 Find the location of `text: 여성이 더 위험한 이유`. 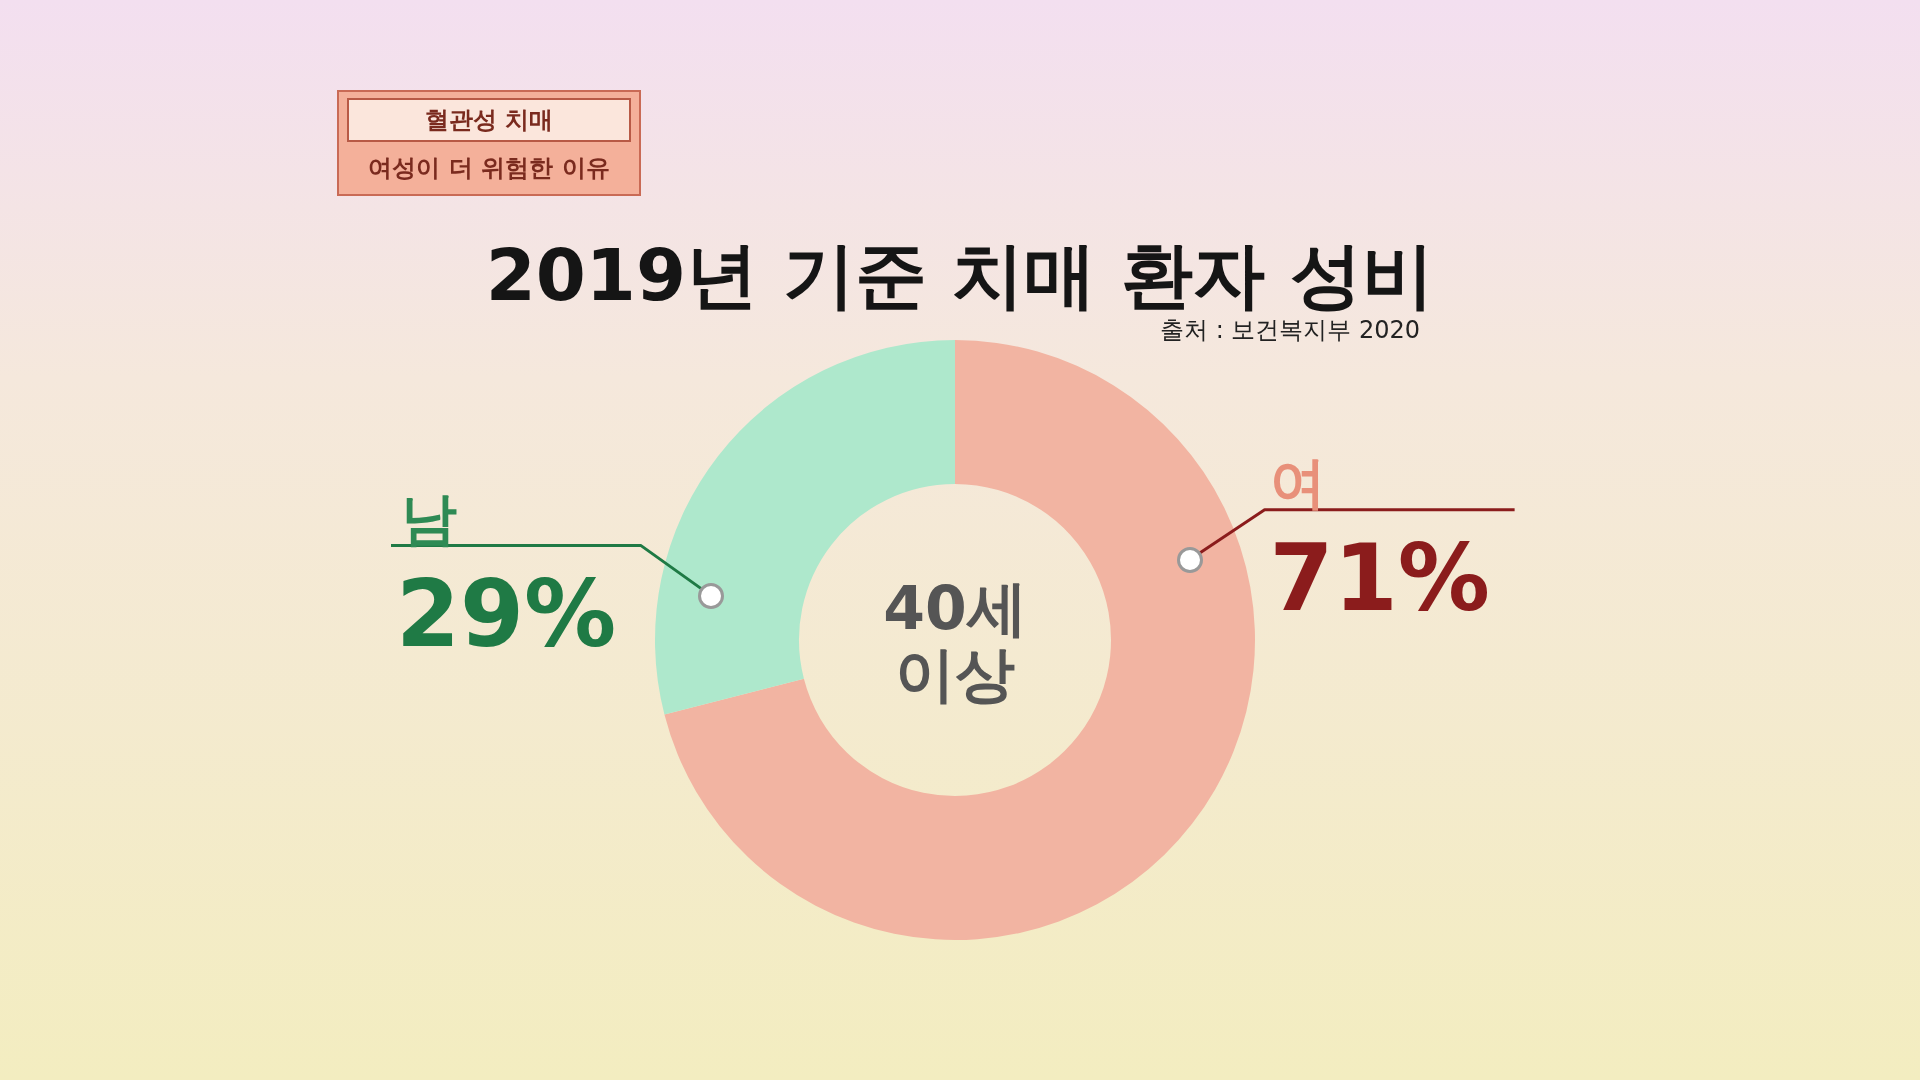

text: 여성이 더 위험한 이유 is located at coordinates (489, 168).